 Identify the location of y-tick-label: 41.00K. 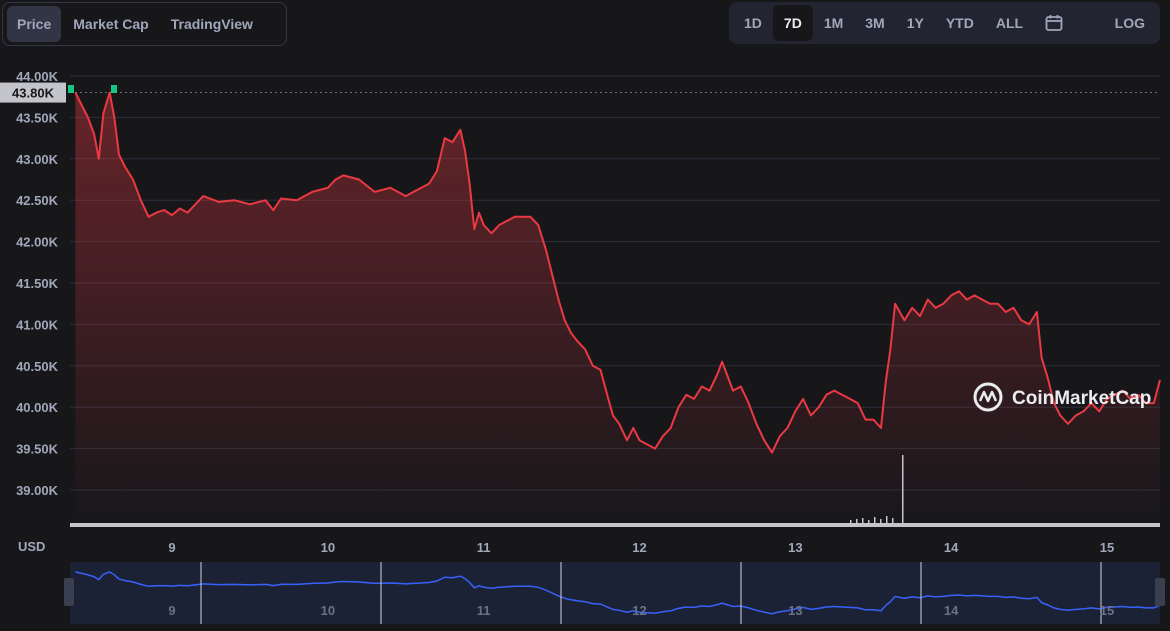
(37, 324).